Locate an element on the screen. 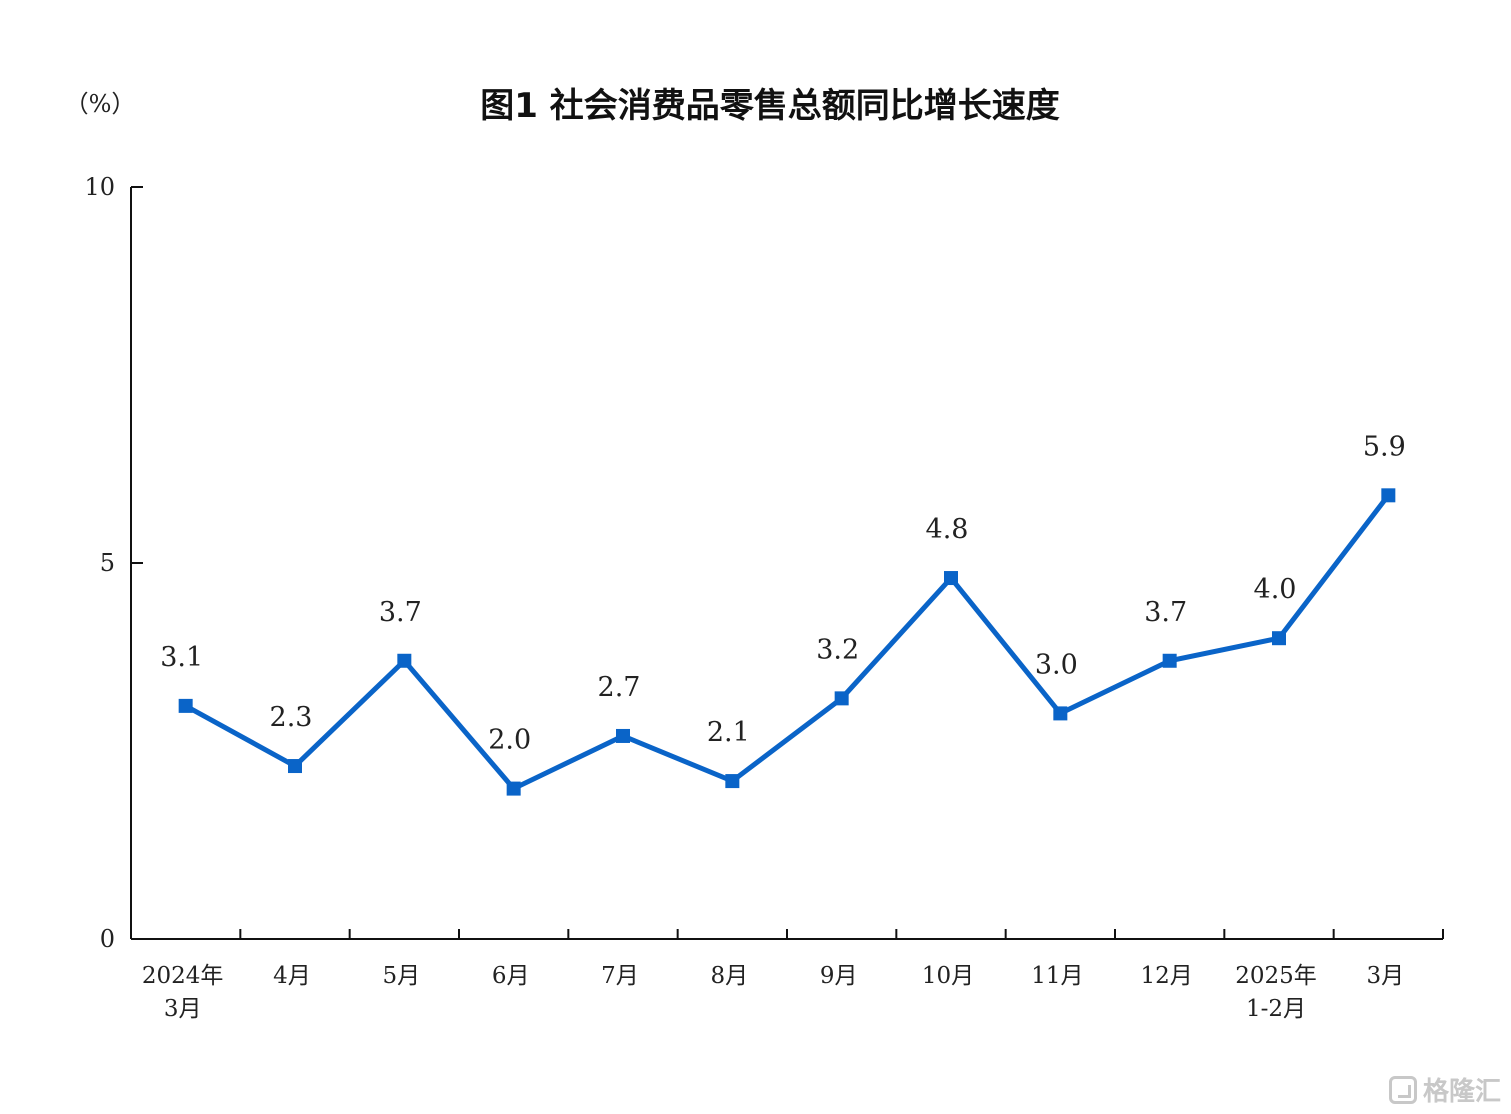 The width and height of the screenshot is (1511, 1114). y-axis-unit: （%） is located at coordinates (100, 104).